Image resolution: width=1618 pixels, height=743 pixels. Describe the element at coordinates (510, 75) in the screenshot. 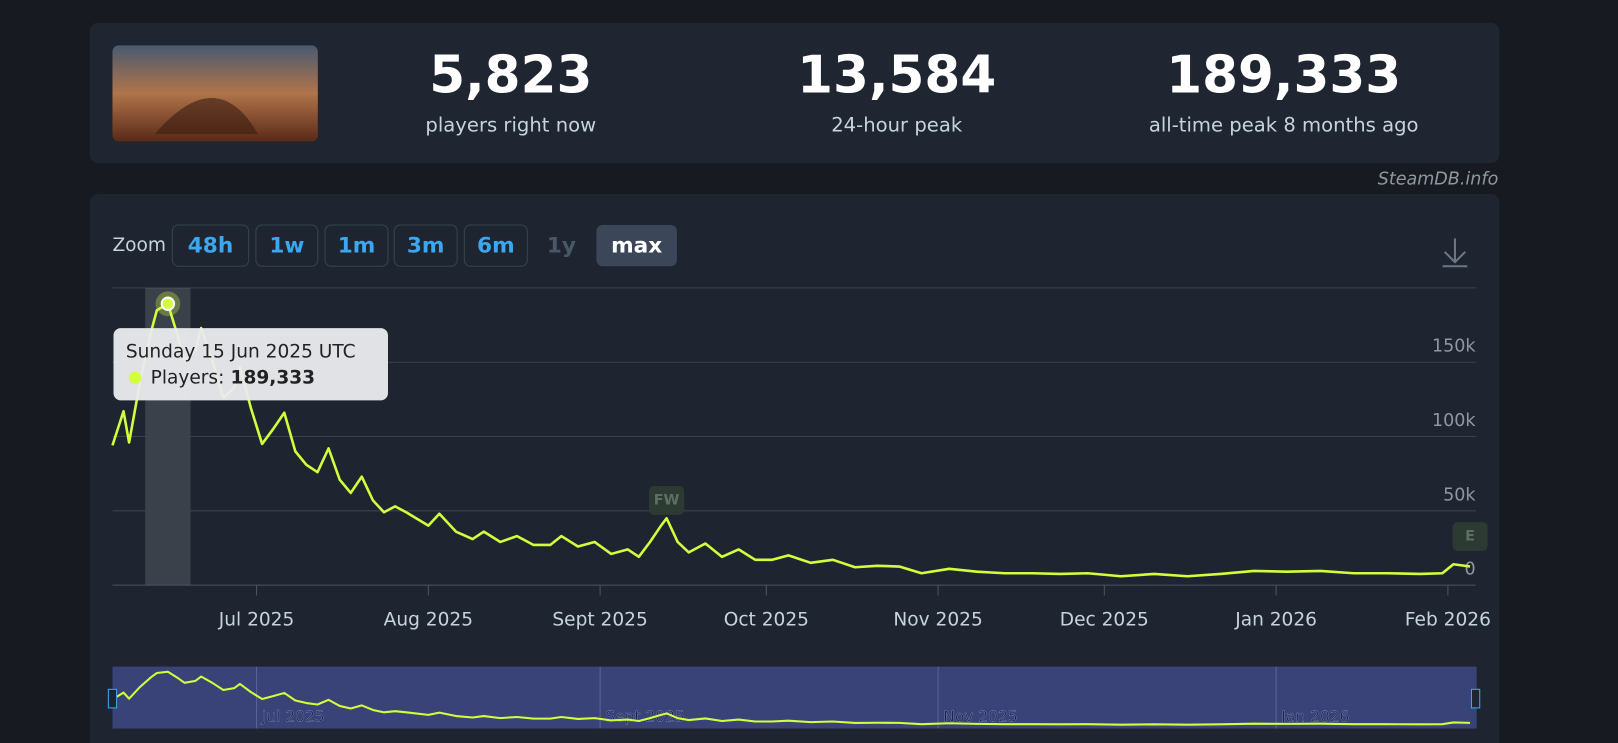

I see `stat-value: 5,823` at that location.